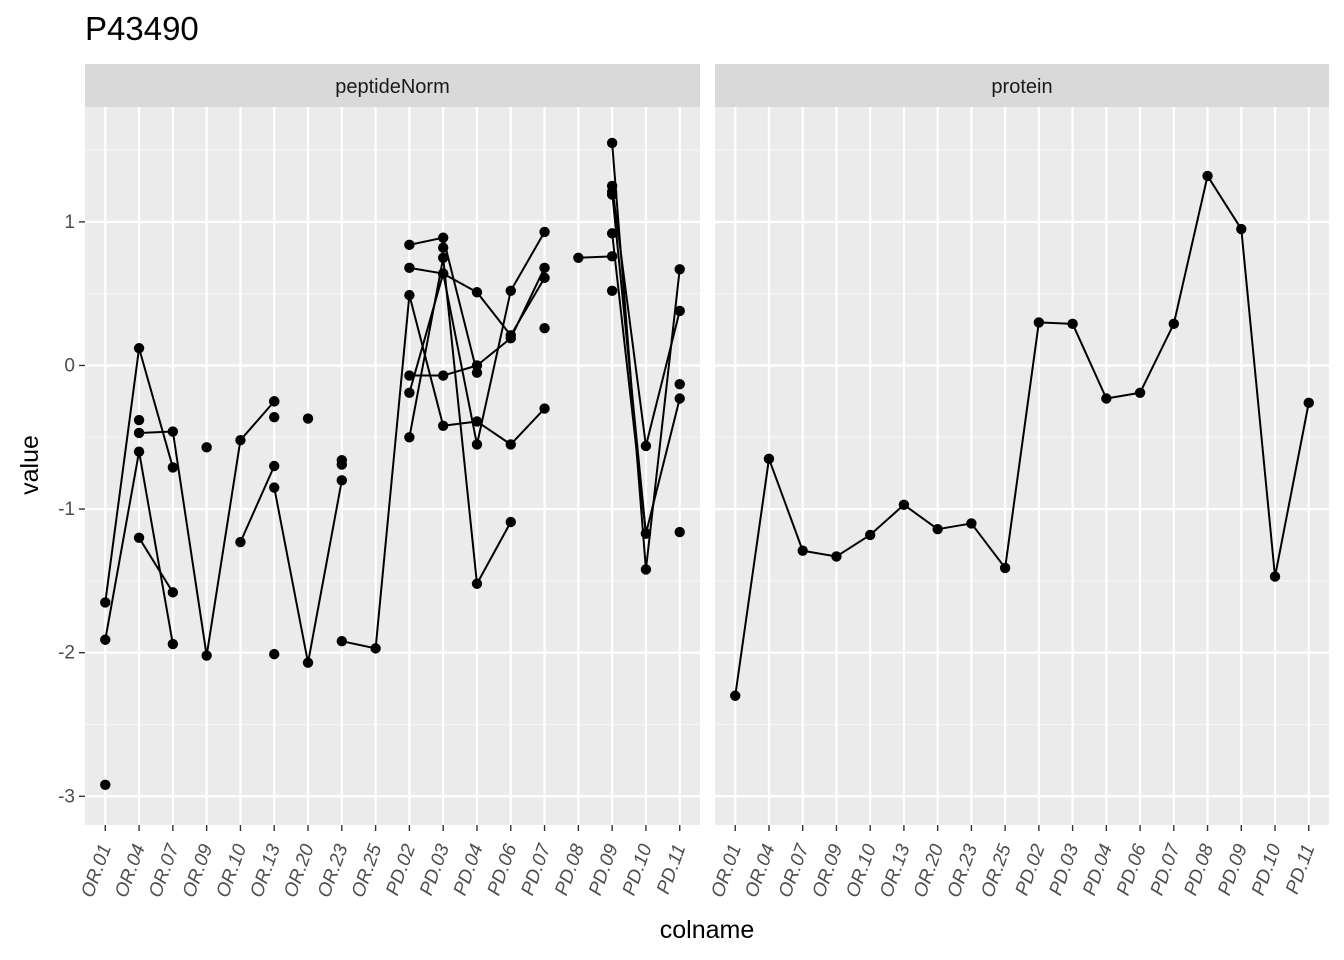 The image size is (1344, 960). What do you see at coordinates (66, 796) in the screenshot?
I see `y-tick-label: -3` at bounding box center [66, 796].